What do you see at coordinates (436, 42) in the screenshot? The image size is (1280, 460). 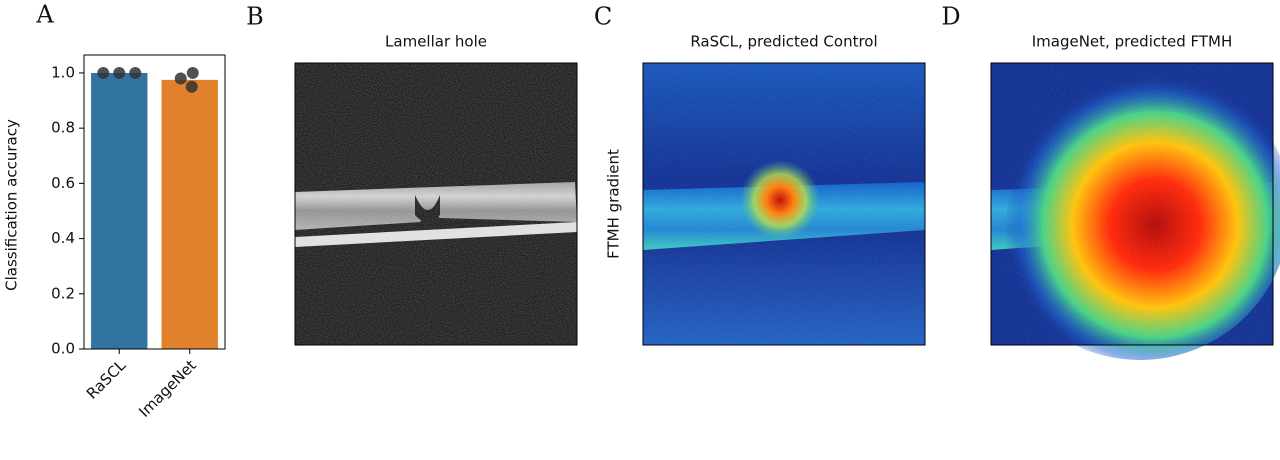 I see `panel-title: Lamellar hole` at bounding box center [436, 42].